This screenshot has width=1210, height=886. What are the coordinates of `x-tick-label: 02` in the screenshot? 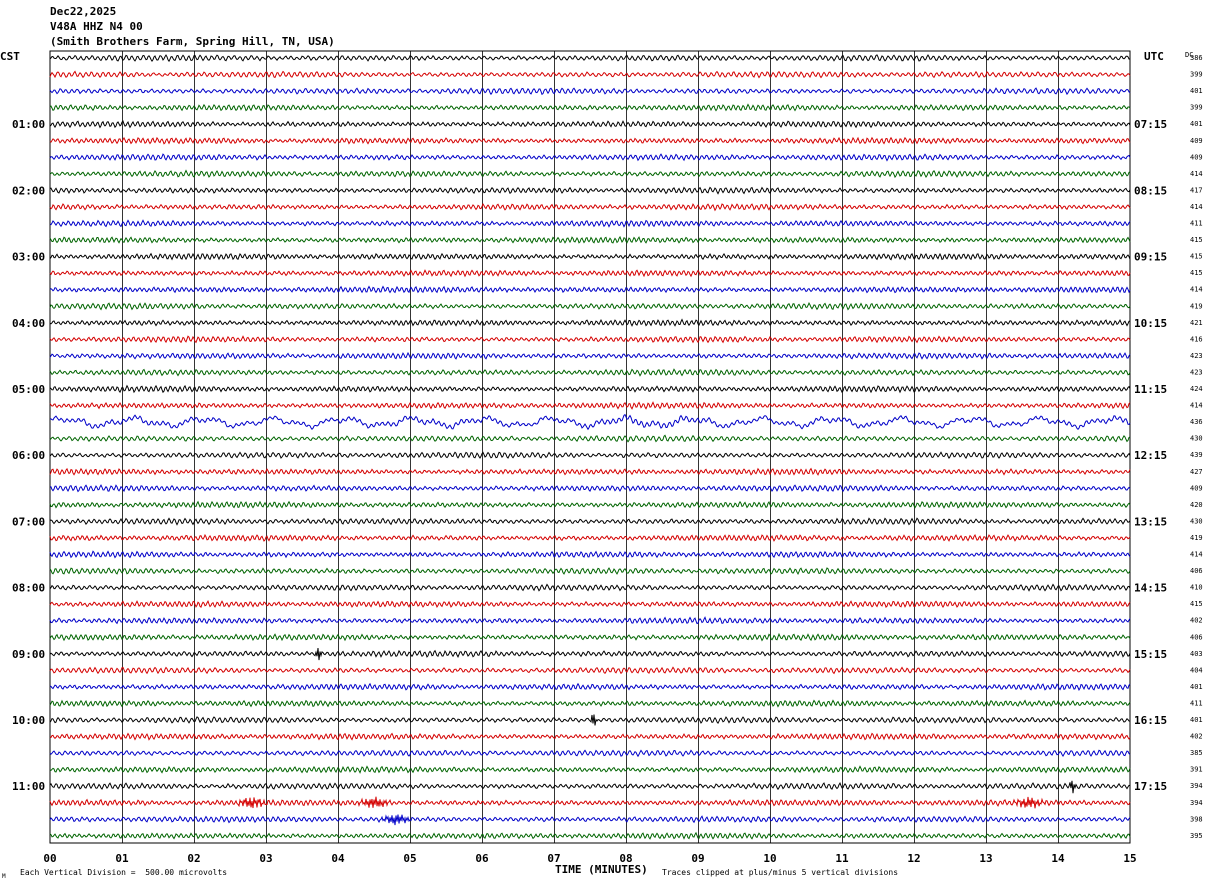 It's located at (193, 858).